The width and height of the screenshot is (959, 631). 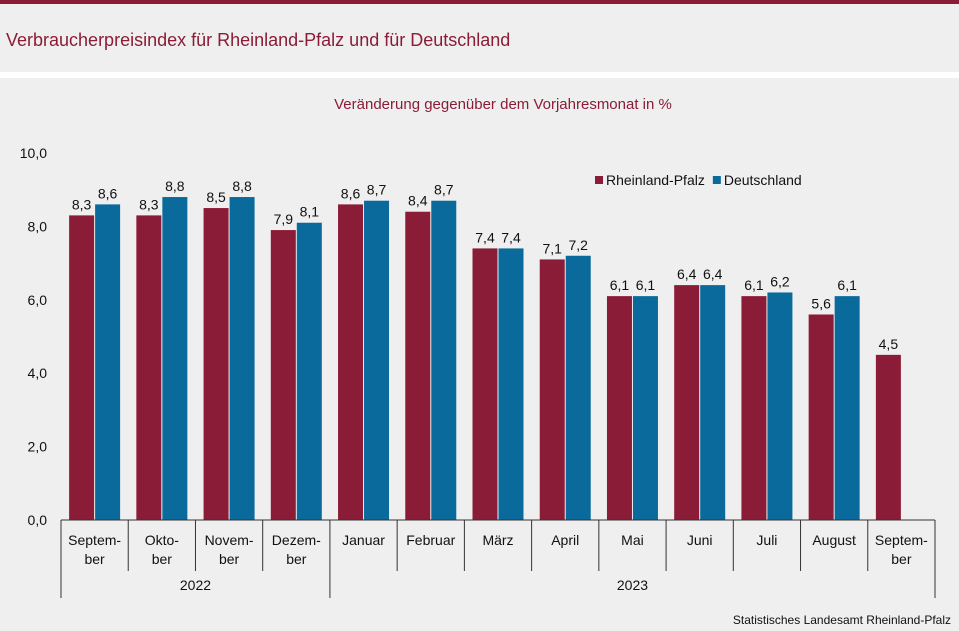 What do you see at coordinates (841, 620) in the screenshot?
I see `source-credit: Statistisches Landesamt Rheinland-Pfalz` at bounding box center [841, 620].